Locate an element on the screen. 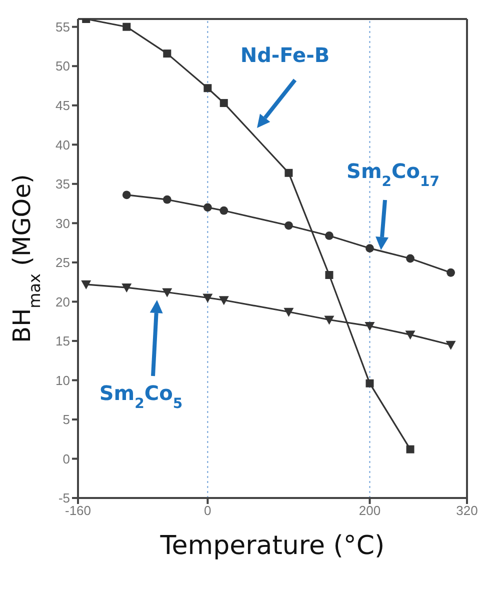 This screenshot has height=595, width=486. y-tick-label: 0 is located at coordinates (66, 458).